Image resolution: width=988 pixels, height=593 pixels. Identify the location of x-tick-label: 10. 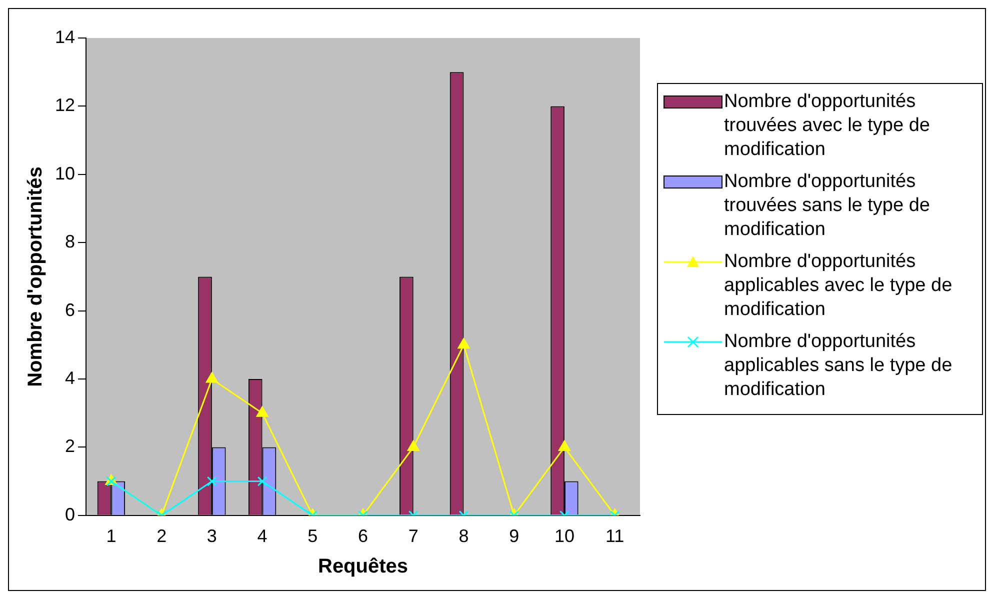
(564, 536).